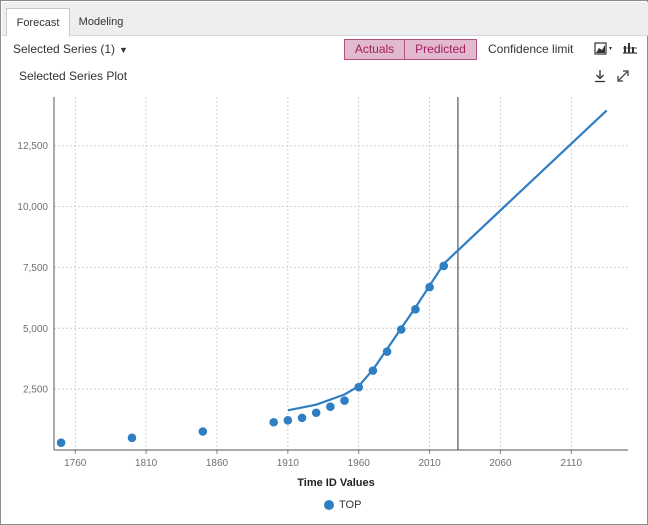 This screenshot has width=648, height=525. Describe the element at coordinates (32, 207) in the screenshot. I see `y-tick-label: 10,000` at that location.